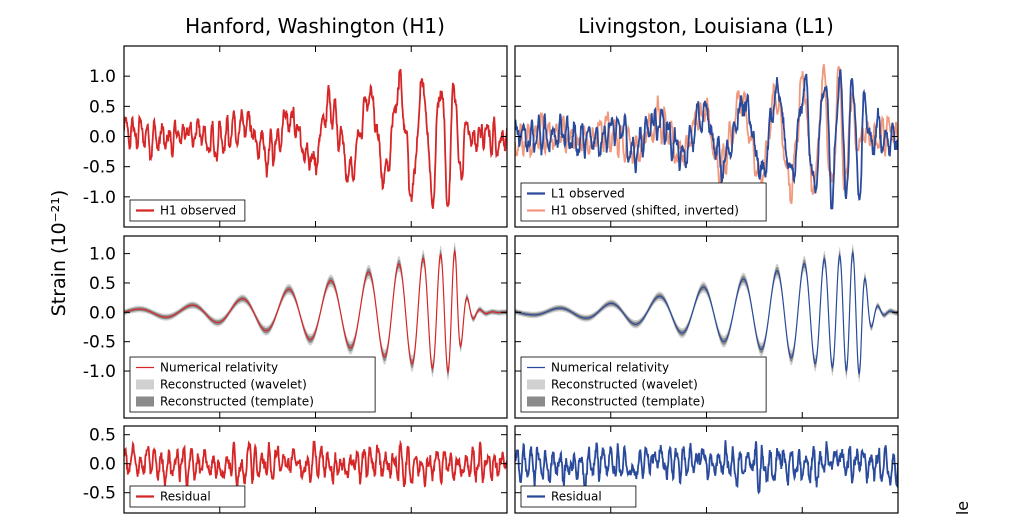  What do you see at coordinates (706, 139) in the screenshot?
I see `series-l1-observed` at bounding box center [706, 139].